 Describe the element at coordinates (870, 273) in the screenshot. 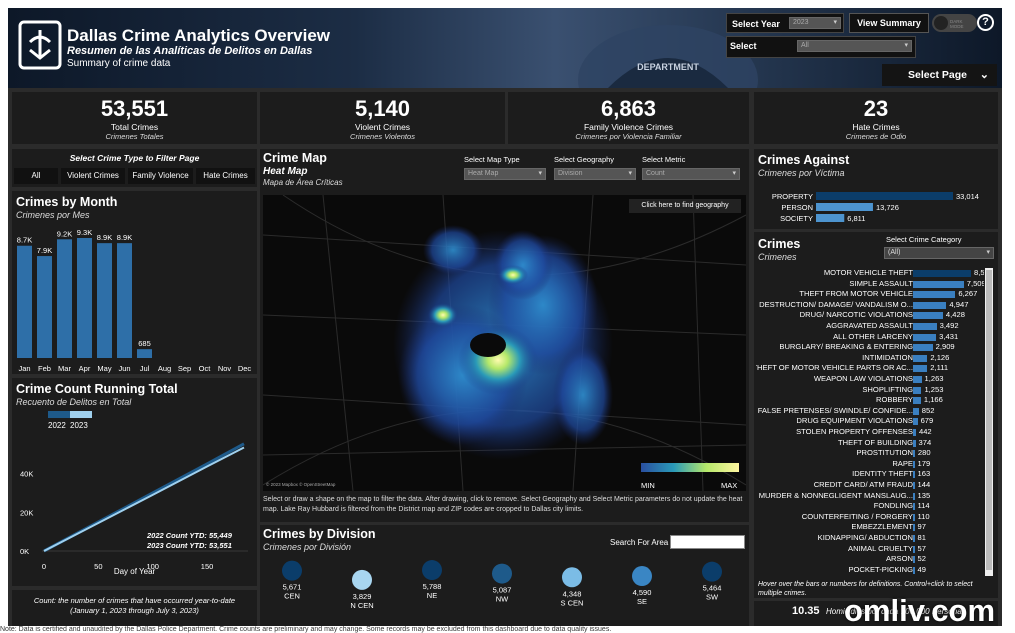

I see `crime-row: MOTOR VEHICLE THEFT 8,583` at that location.